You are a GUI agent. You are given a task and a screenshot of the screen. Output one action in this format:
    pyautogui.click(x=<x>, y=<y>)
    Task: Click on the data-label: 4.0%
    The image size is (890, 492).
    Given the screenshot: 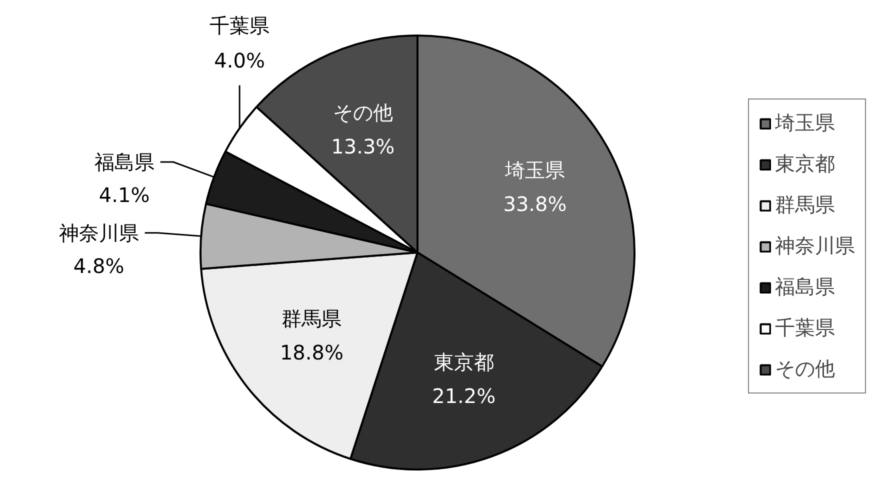 What is the action you would take?
    pyautogui.click(x=239, y=60)
    